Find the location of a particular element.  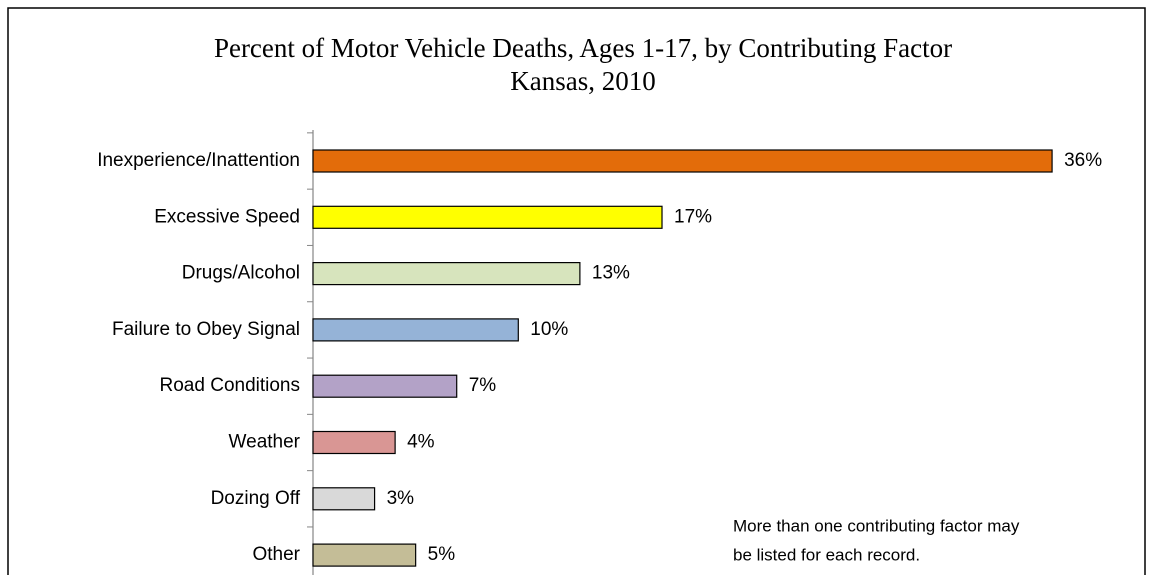

value-label: 36% is located at coordinates (1083, 160).